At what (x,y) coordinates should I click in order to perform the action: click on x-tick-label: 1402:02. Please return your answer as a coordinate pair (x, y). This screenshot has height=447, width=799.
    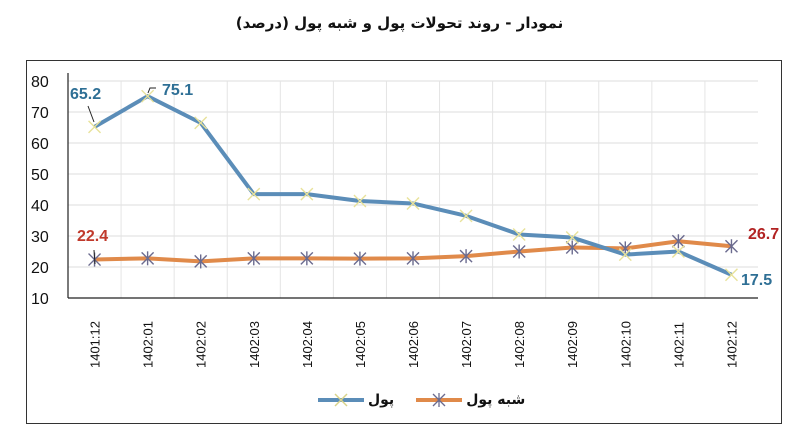
    Looking at the image, I should click on (201, 344).